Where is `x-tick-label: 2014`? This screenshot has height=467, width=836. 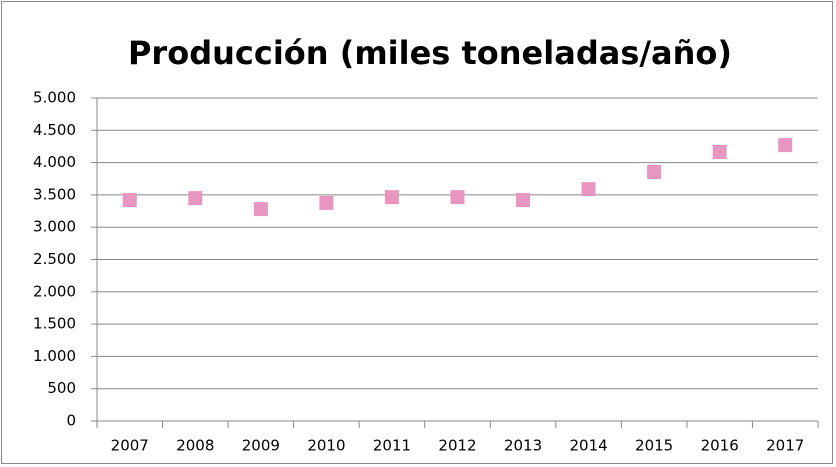 x-tick-label: 2014 is located at coordinates (588, 446).